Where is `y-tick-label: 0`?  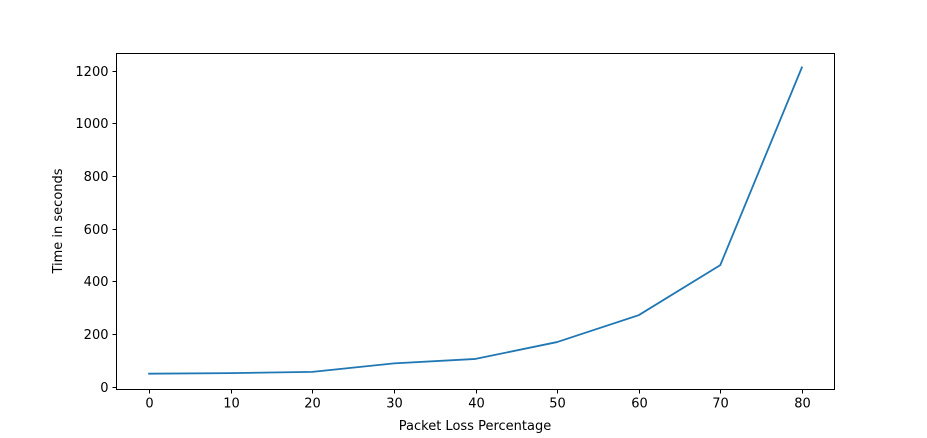 y-tick-label: 0 is located at coordinates (104, 388).